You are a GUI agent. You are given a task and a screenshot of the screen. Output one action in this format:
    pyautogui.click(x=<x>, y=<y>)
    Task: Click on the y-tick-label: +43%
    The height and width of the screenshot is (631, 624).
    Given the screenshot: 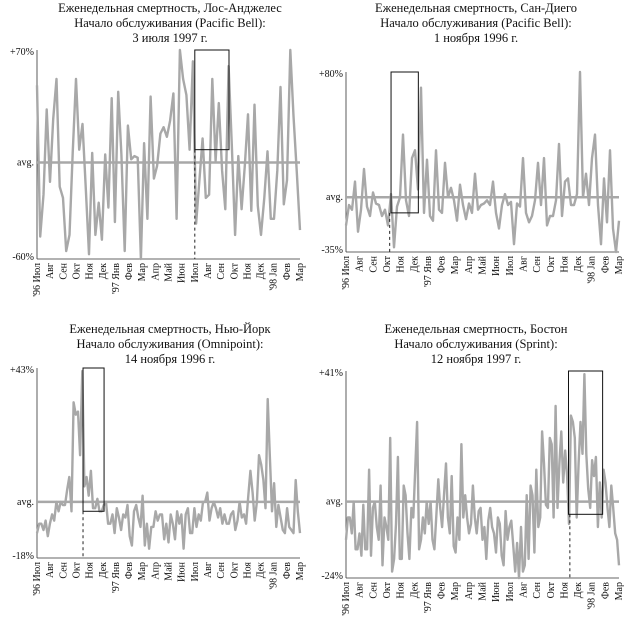 What is the action you would take?
    pyautogui.click(x=22, y=370)
    